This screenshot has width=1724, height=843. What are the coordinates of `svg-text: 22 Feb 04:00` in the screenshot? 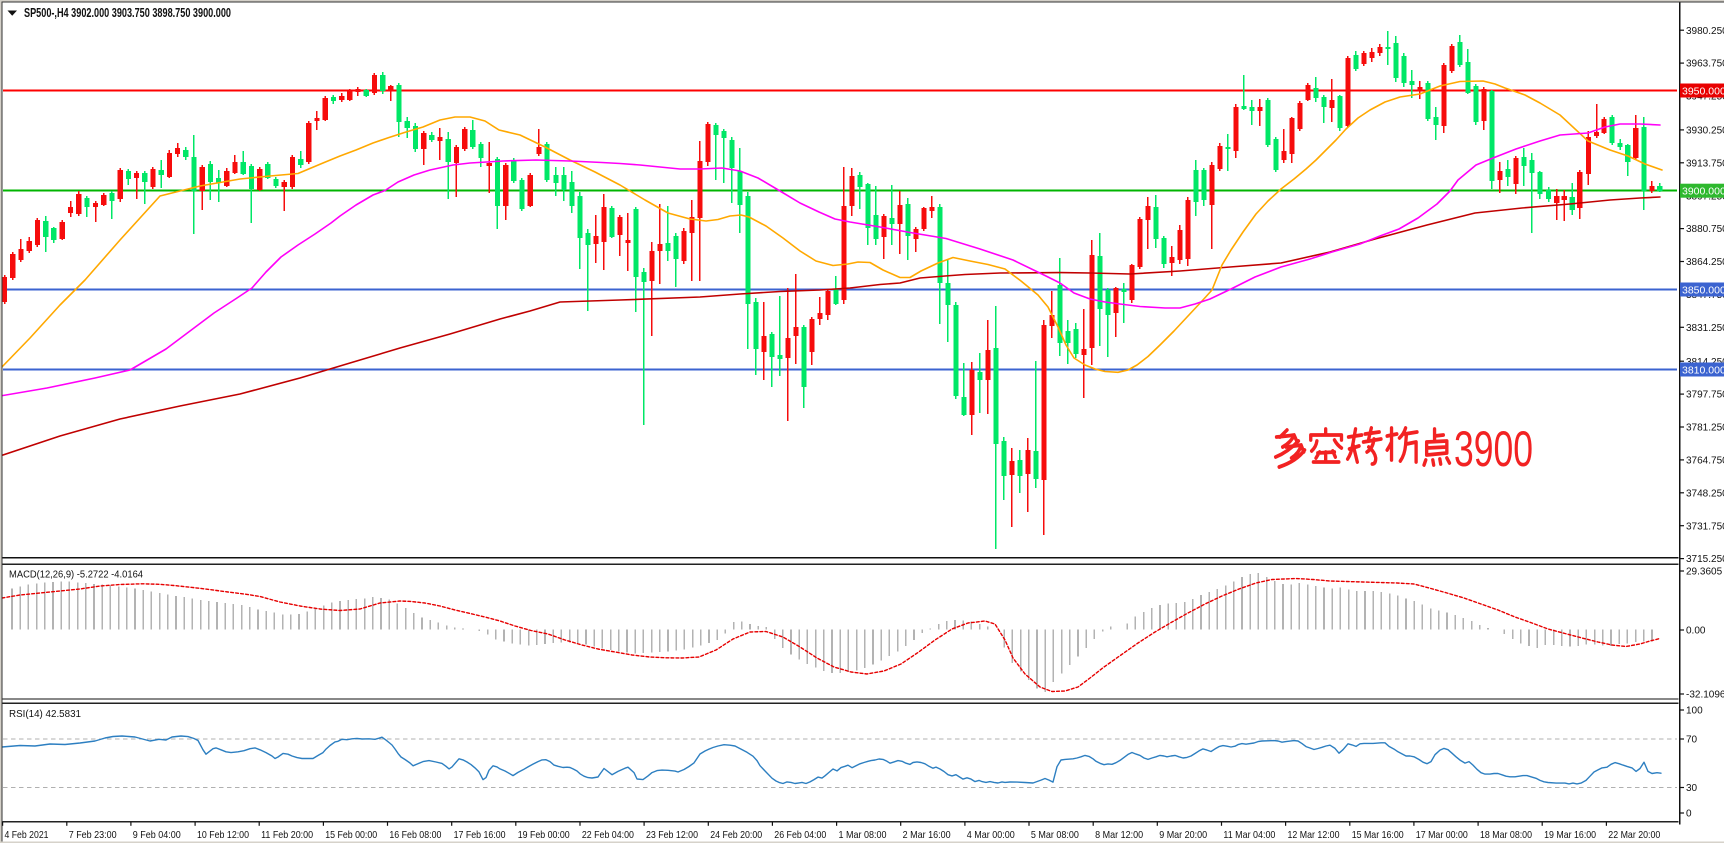 It's located at (608, 835).